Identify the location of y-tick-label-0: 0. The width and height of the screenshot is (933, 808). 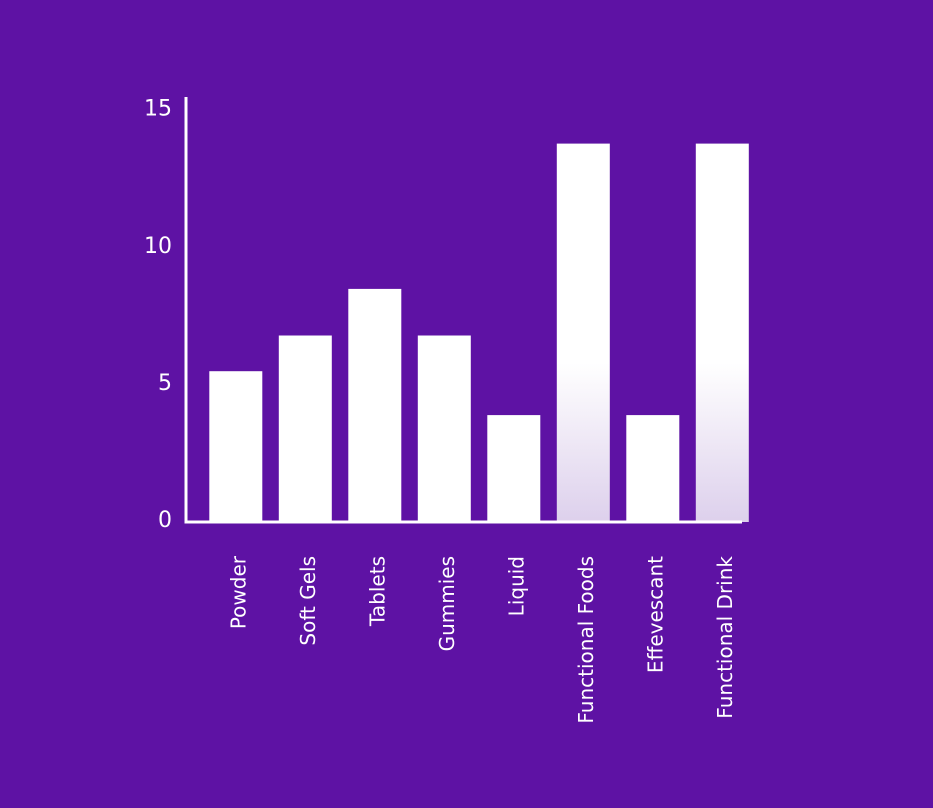
(165, 520).